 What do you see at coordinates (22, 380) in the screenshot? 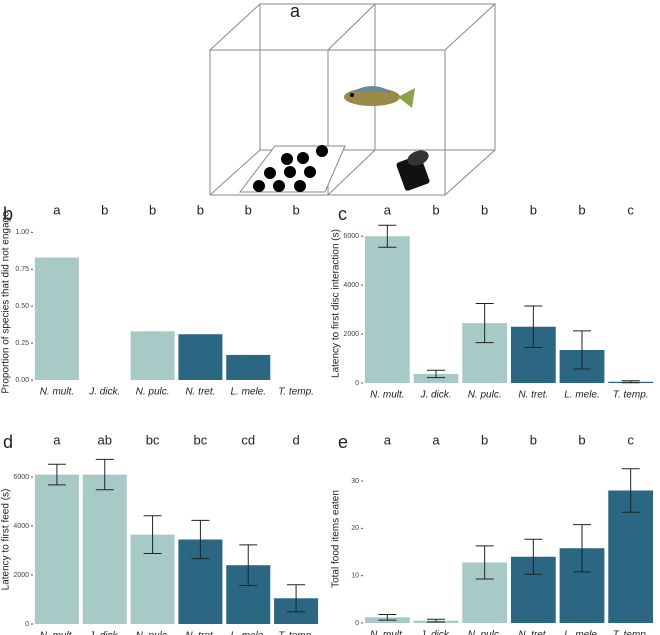
I see `y-tick-label: 0.00` at bounding box center [22, 380].